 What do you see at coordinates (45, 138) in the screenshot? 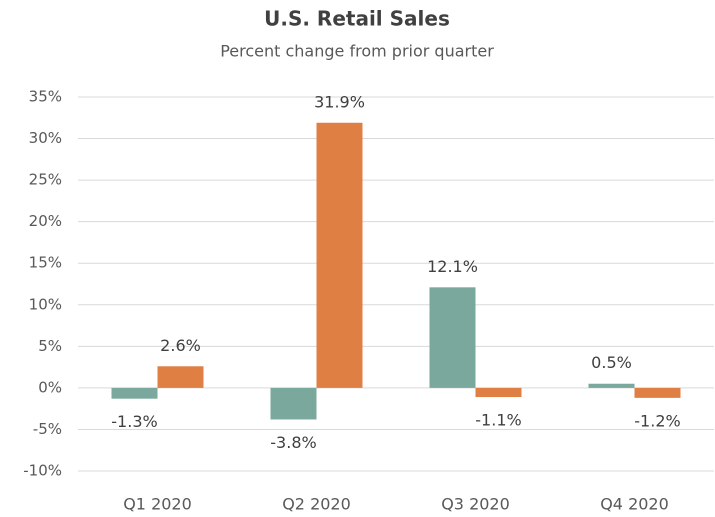
I see `y-tick-label: 30%` at bounding box center [45, 138].